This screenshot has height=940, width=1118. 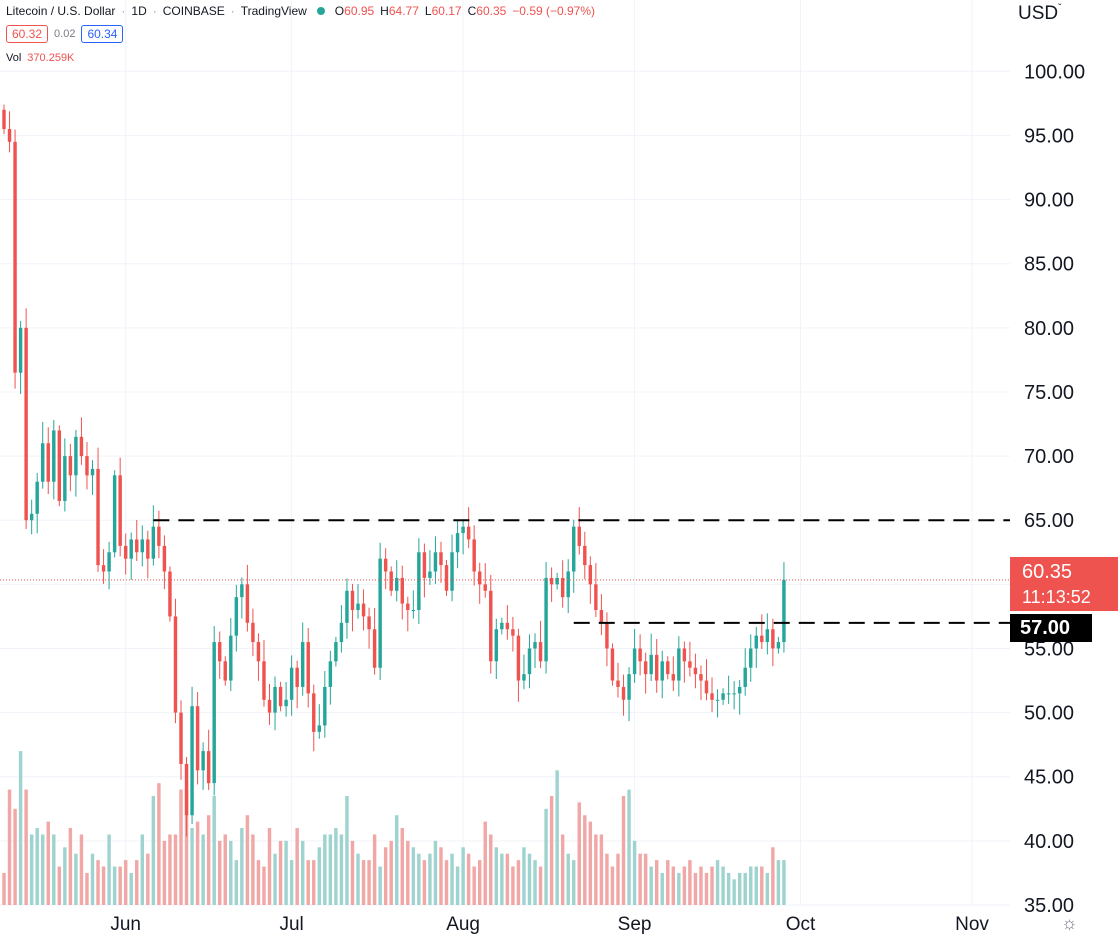 What do you see at coordinates (1049, 649) in the screenshot?
I see `y-tick-label: 55.00` at bounding box center [1049, 649].